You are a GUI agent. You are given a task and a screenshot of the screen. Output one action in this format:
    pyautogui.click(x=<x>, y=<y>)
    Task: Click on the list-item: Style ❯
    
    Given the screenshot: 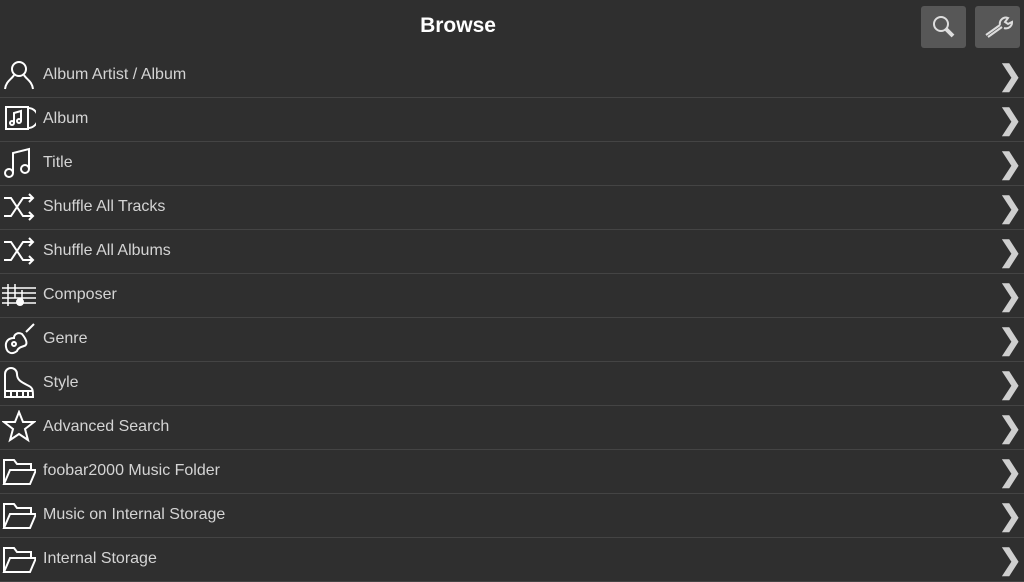 What is the action you would take?
    pyautogui.click(x=512, y=384)
    